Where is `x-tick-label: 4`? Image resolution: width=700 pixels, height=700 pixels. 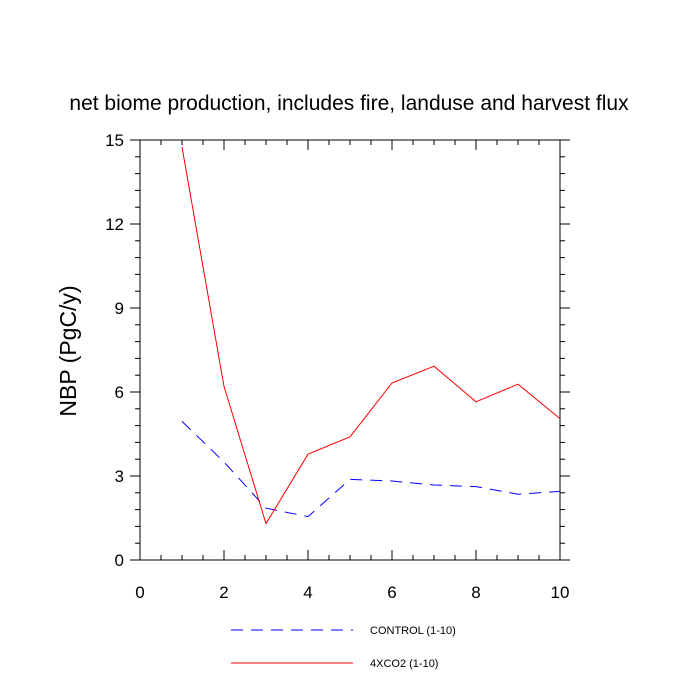 x-tick-label: 4 is located at coordinates (307, 592).